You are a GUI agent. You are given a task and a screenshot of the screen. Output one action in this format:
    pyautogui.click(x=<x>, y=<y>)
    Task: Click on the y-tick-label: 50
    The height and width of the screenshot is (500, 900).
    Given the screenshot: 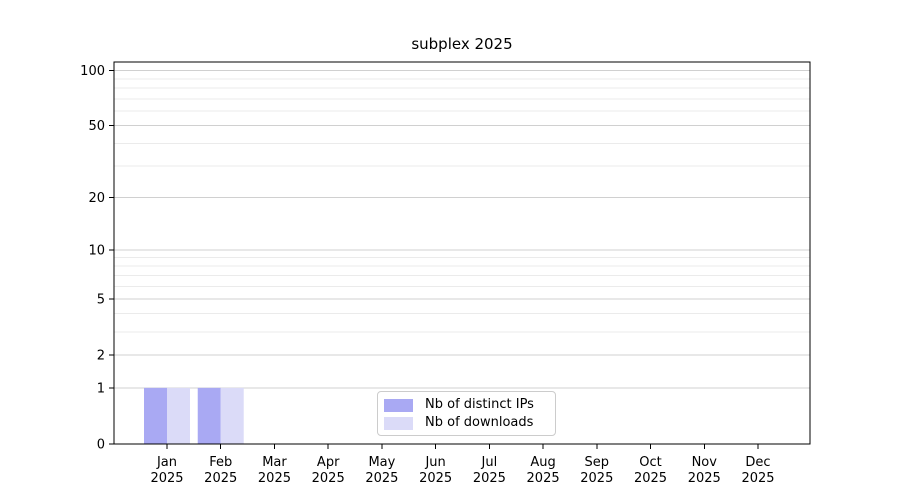 What is the action you would take?
    pyautogui.click(x=96, y=126)
    